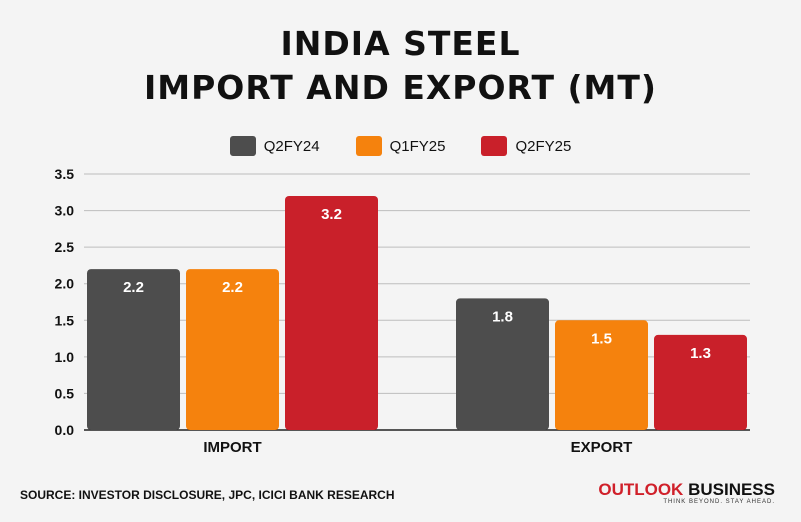 The width and height of the screenshot is (801, 522). What do you see at coordinates (242, 146) in the screenshot?
I see `legend-swatch-q2fy24` at bounding box center [242, 146].